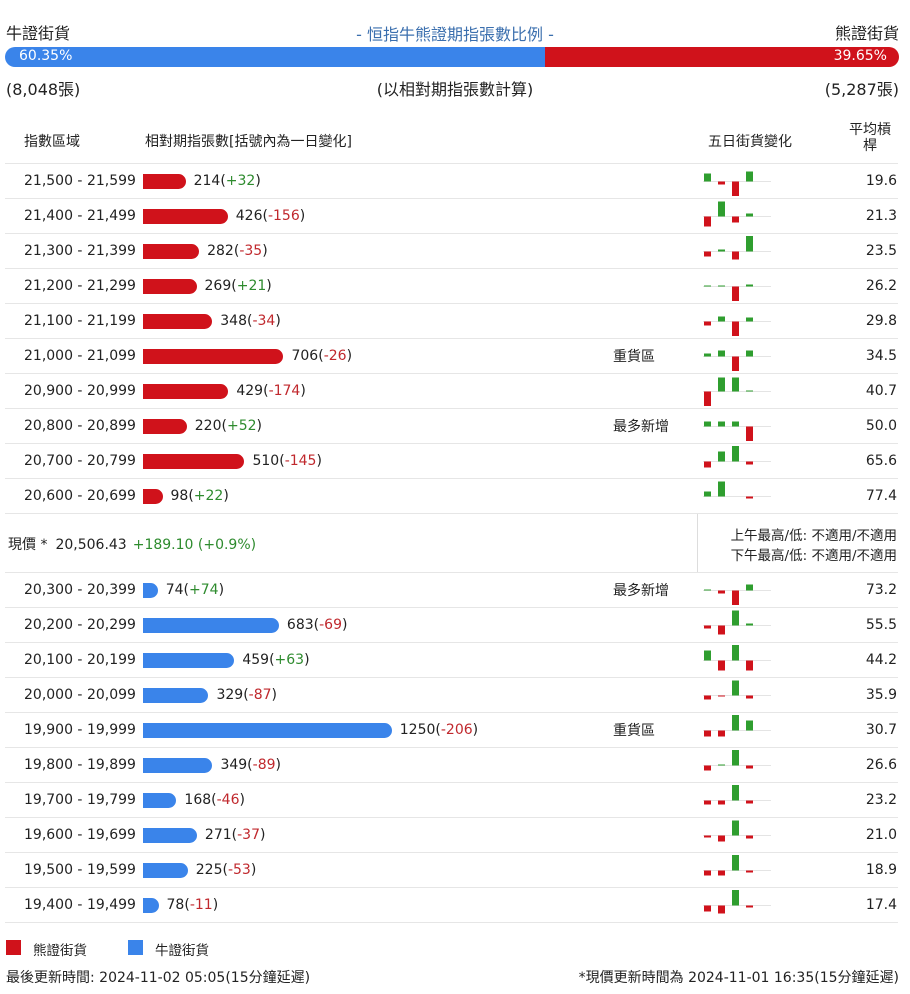 The width and height of the screenshot is (910, 994). I want to click on count-text: 426-156, so click(270, 216).